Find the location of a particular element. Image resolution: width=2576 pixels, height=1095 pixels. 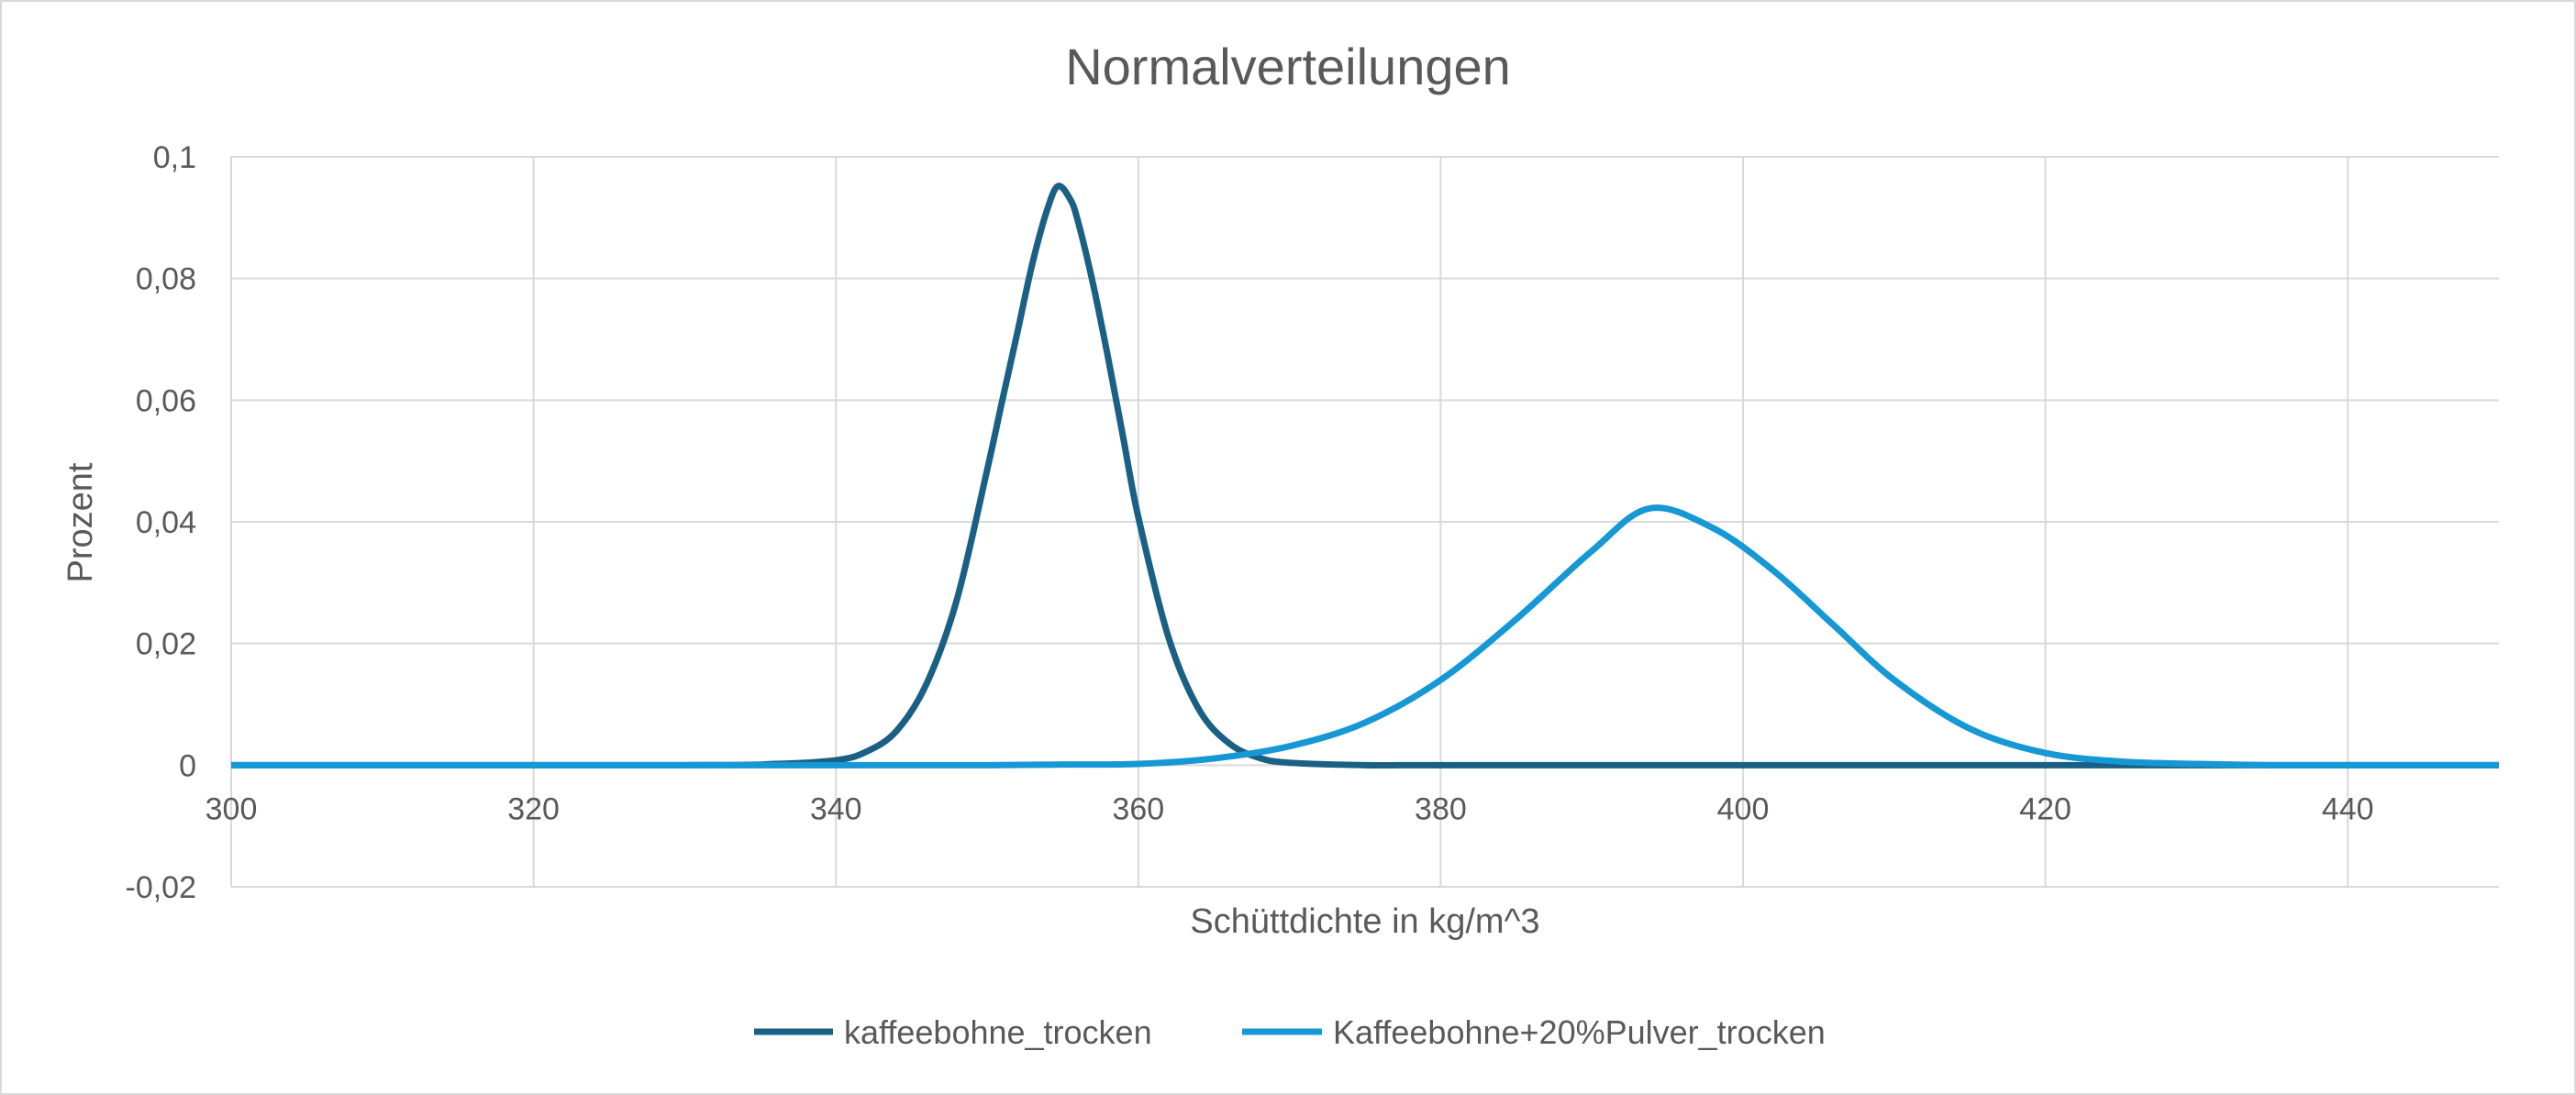

legend-item: kaffeebohne_trocken is located at coordinates (953, 1032).